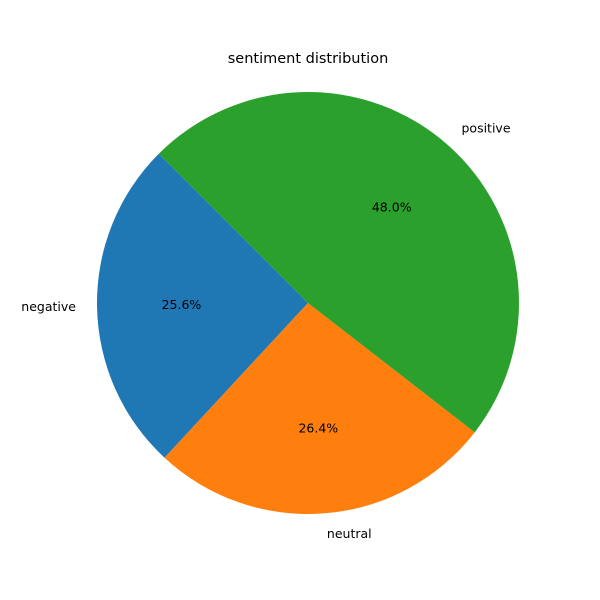  Describe the element at coordinates (392, 207) in the screenshot. I see `slice-percent-positive: 48.0%` at that location.